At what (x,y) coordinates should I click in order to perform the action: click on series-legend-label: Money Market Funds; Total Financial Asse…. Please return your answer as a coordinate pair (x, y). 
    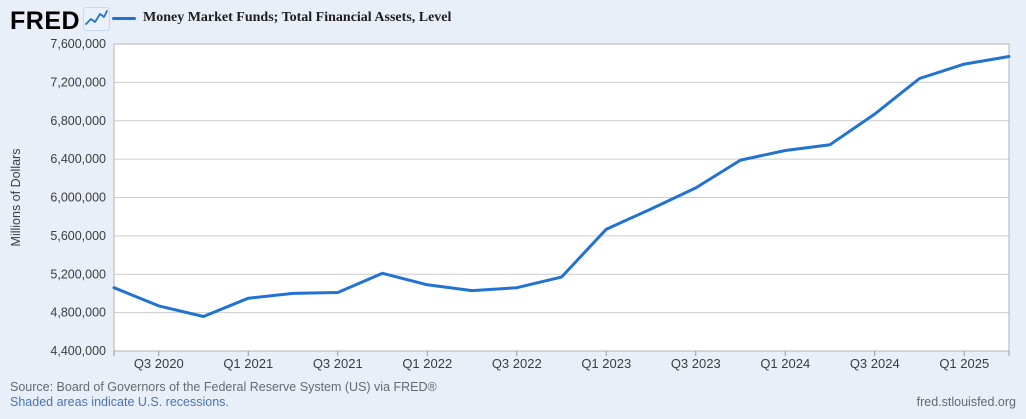
    Looking at the image, I should click on (297, 17).